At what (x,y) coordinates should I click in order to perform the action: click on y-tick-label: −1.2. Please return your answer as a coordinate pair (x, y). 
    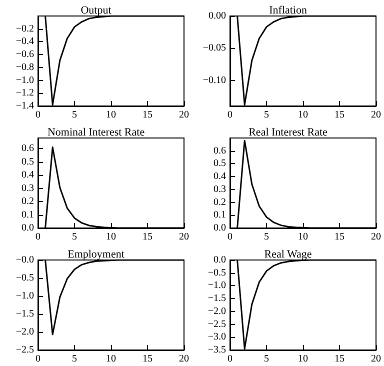
    Looking at the image, I should click on (25, 93).